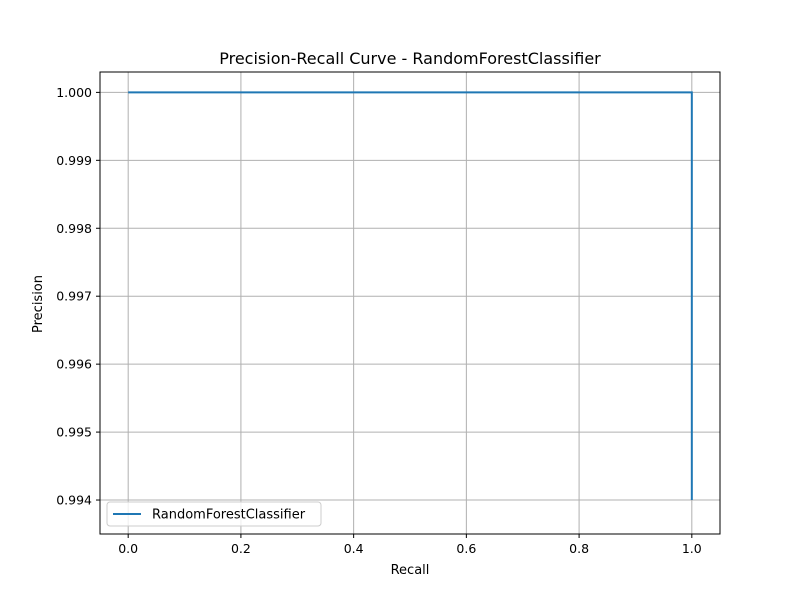  I want to click on x-tick-label: 1.0, so click(692, 548).